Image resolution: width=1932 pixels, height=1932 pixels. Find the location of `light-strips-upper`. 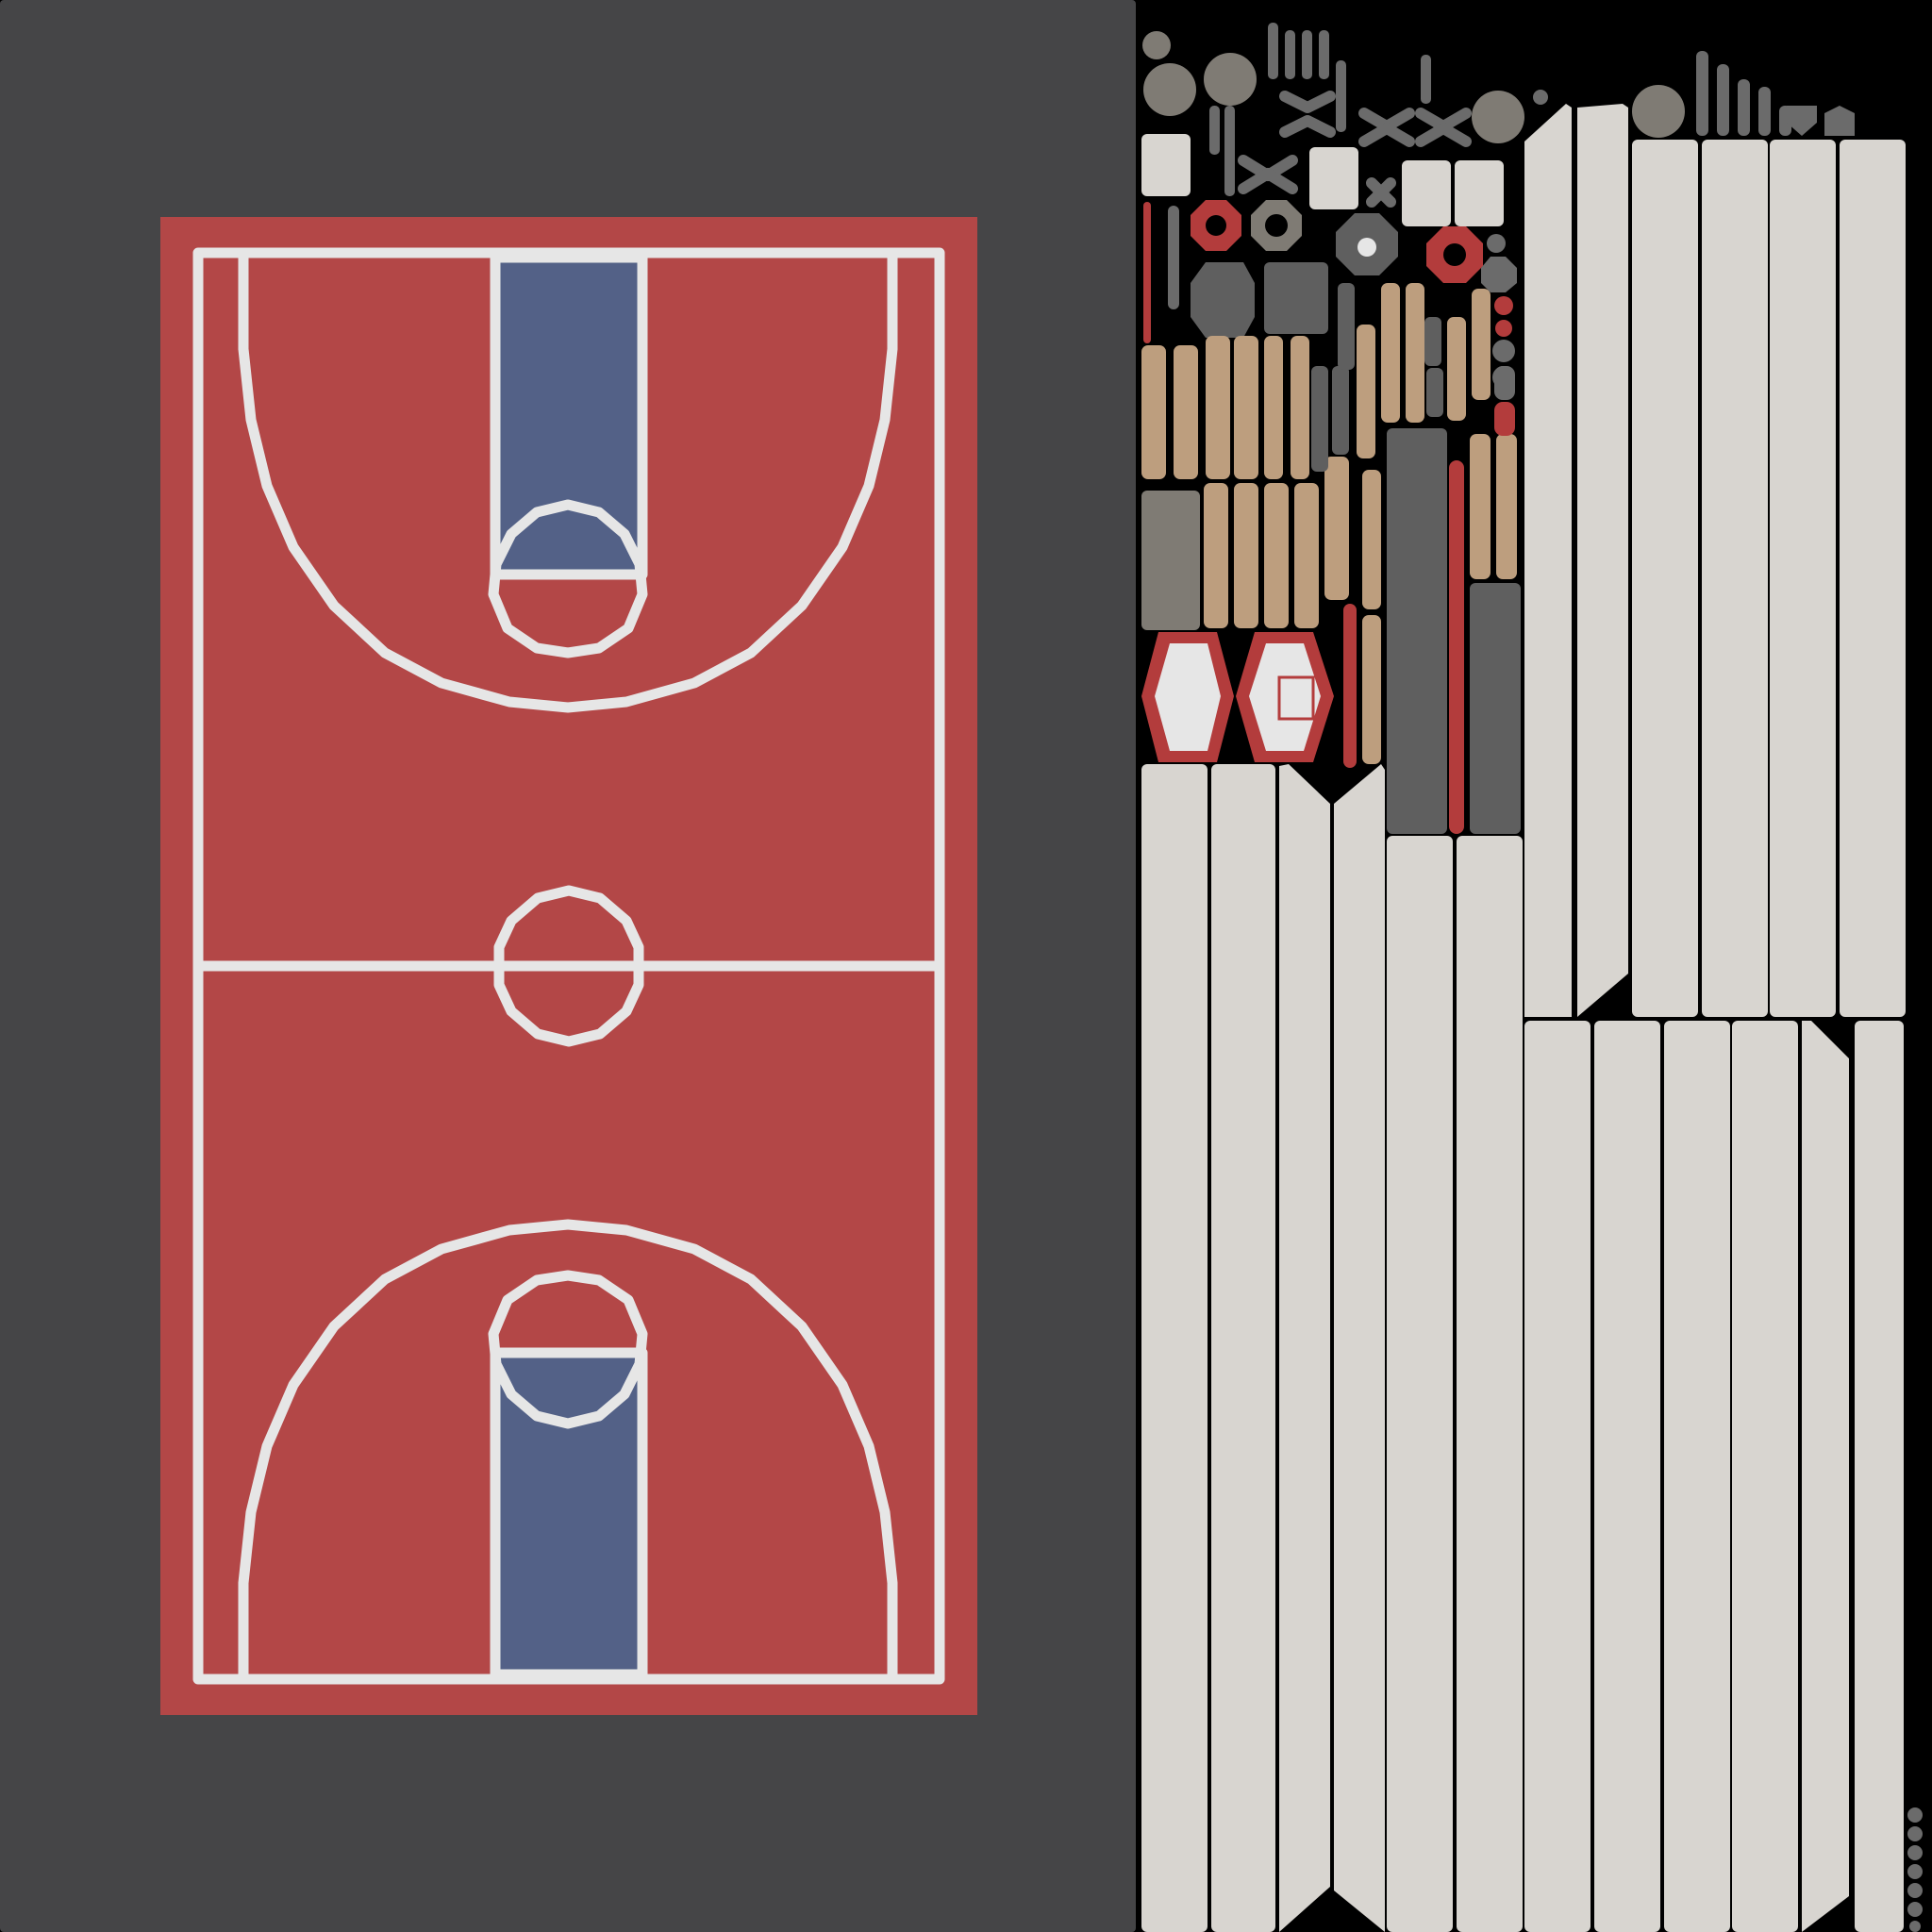

light-strips-upper is located at coordinates (1715, 561).